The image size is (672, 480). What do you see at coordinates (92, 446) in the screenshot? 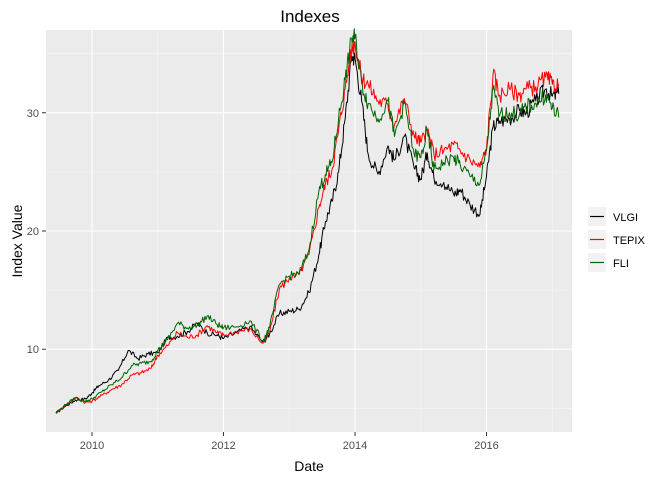
I see `x-tick-label: 2010` at bounding box center [92, 446].